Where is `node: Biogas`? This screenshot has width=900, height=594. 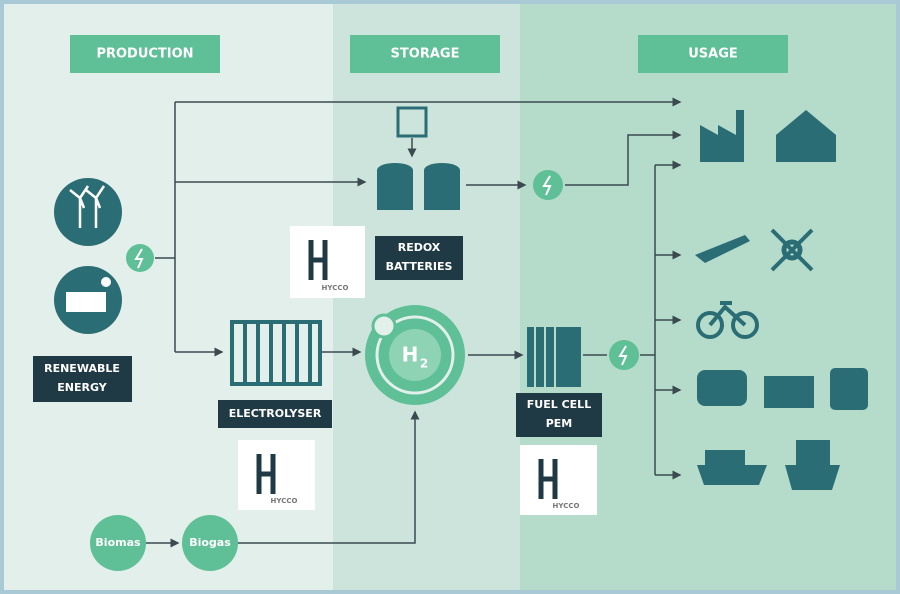
node: Biogas is located at coordinates (210, 542).